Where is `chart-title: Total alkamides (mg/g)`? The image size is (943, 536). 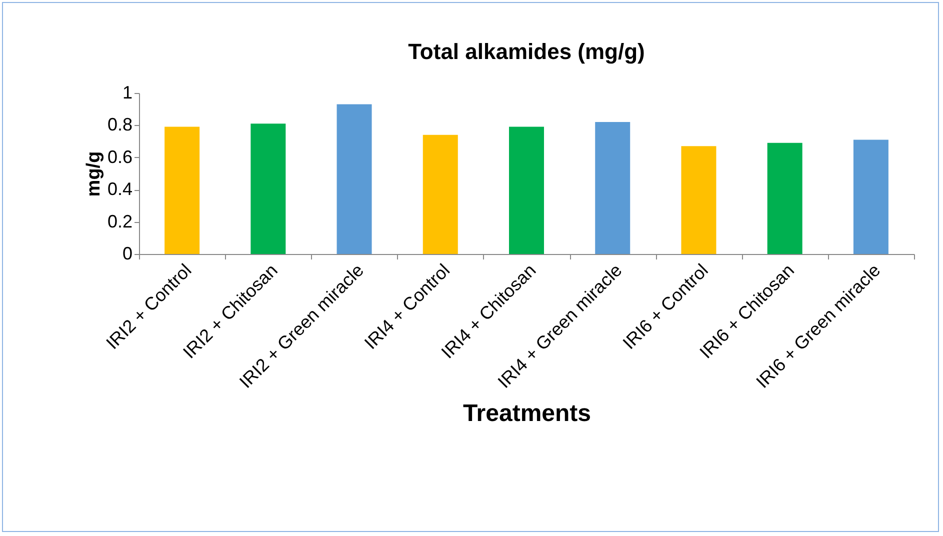 chart-title: Total alkamides (mg/g) is located at coordinates (526, 51).